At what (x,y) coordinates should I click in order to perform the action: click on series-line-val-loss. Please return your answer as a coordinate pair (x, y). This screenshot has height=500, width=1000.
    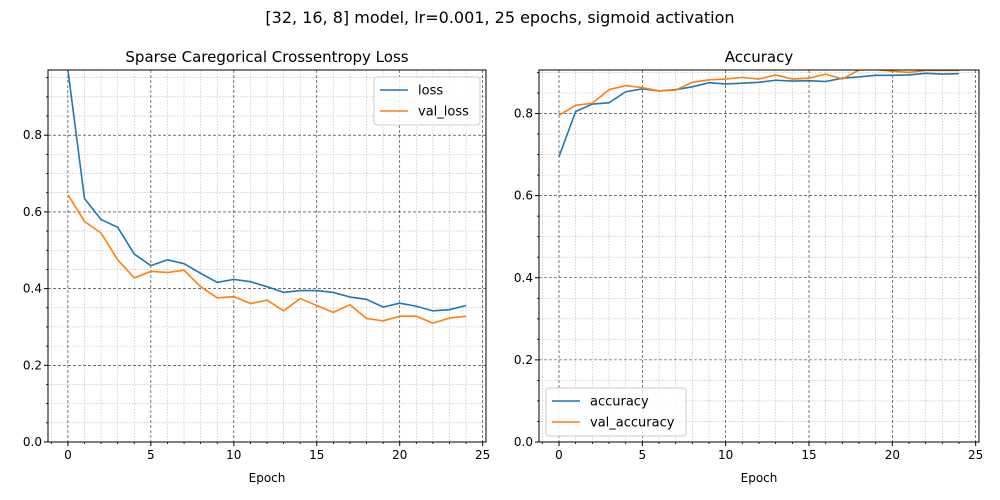
    Looking at the image, I should click on (267, 259).